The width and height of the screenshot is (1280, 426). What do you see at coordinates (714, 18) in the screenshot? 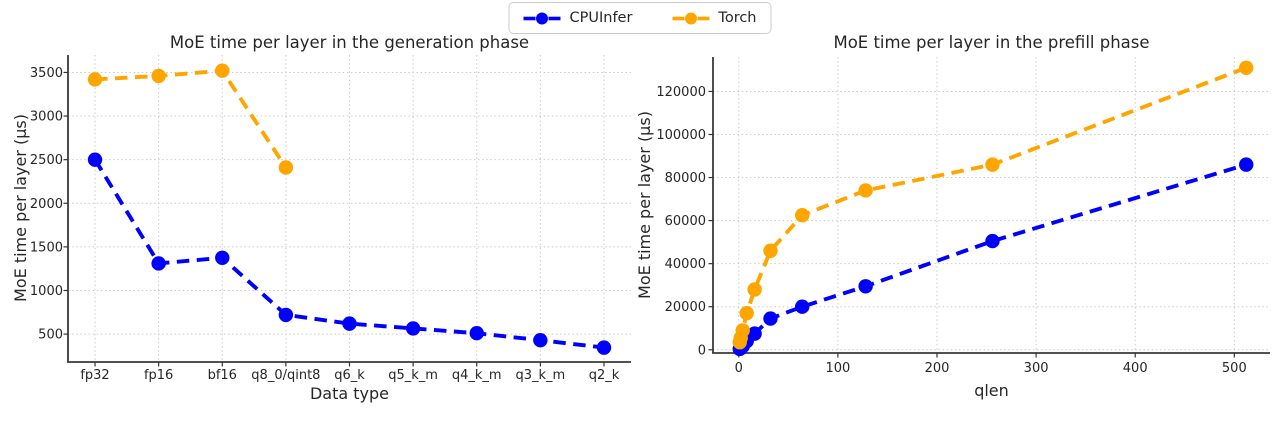
I see `legend-entry-torch: Torch` at bounding box center [714, 18].